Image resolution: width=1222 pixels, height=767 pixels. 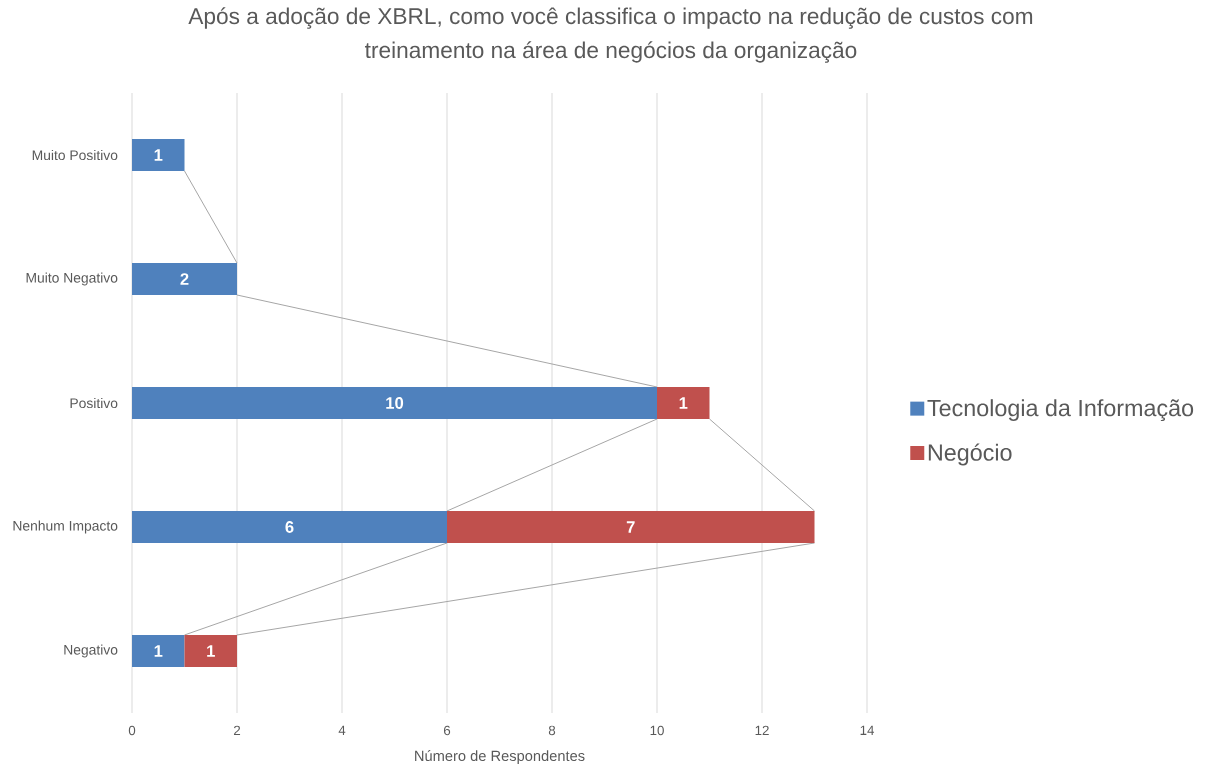 I want to click on y-tick-label: Positivo, so click(x=94, y=403).